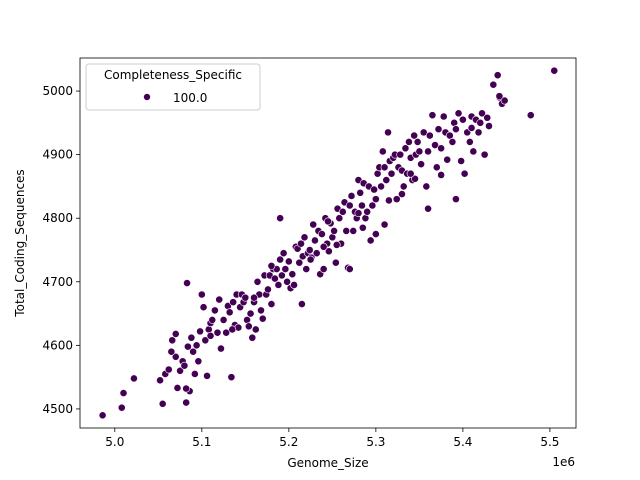 This screenshot has width=640, height=480. Describe the element at coordinates (57, 218) in the screenshot. I see `y-tick-label: 4800` at that location.